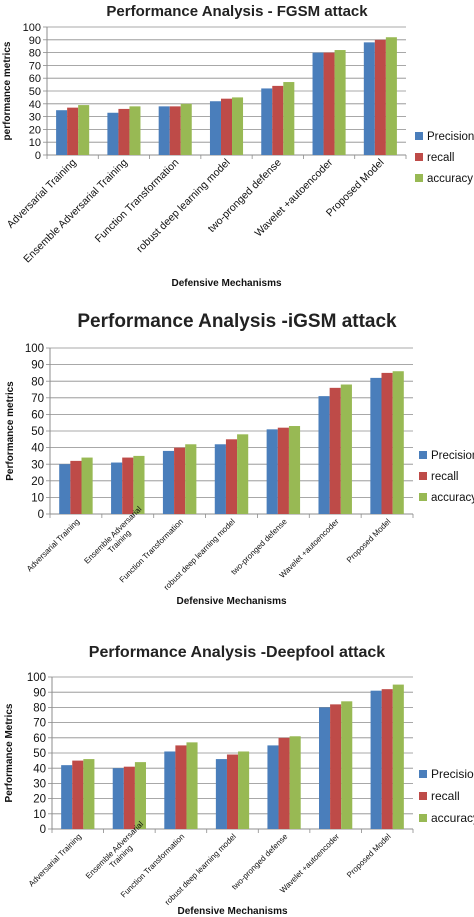 This screenshot has width=474, height=917. I want to click on chart-title: Performance Analysis - FGSM attack, so click(237, 11).